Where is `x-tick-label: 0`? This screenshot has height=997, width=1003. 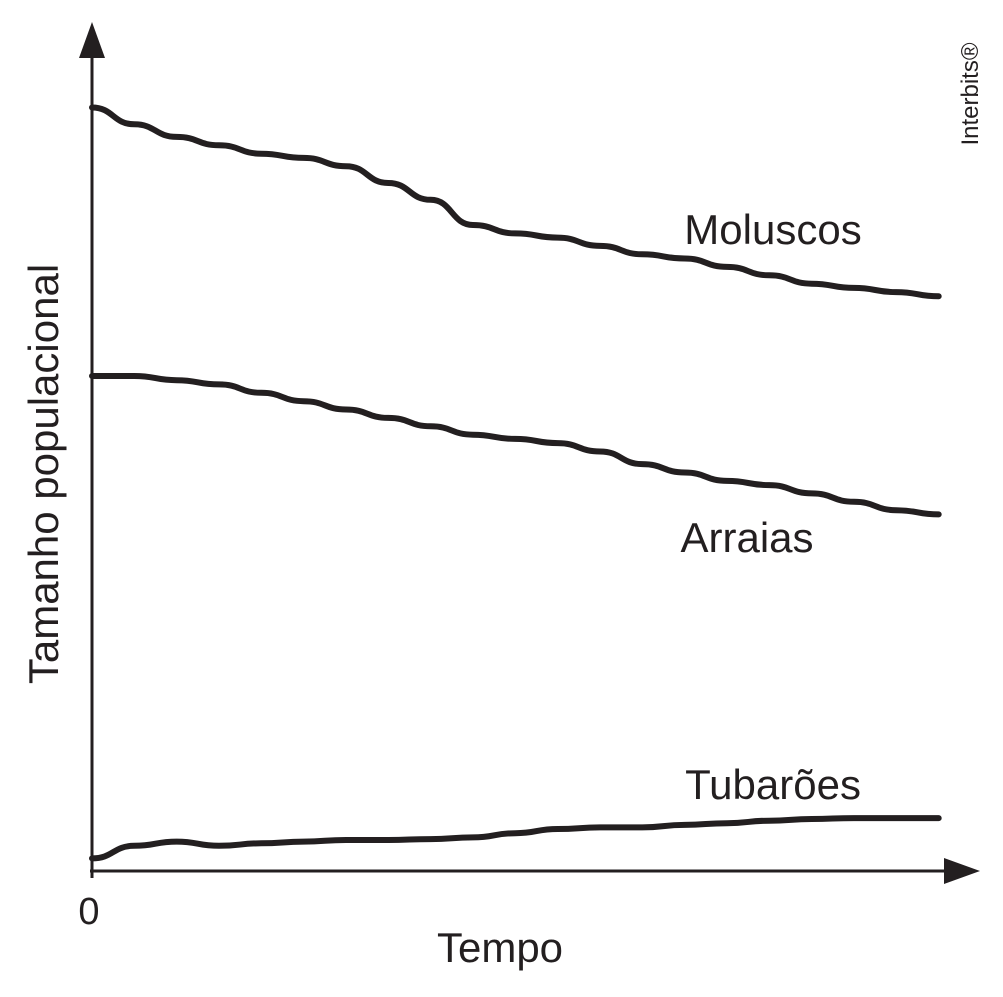
x-tick-label: 0 is located at coordinates (88, 912).